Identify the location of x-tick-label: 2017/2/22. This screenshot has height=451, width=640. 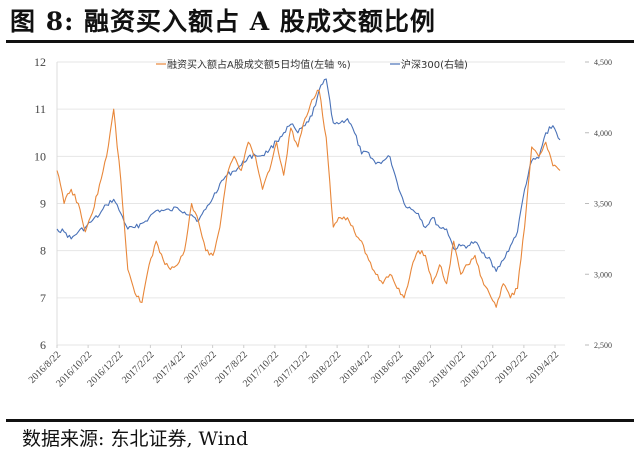
(138, 367).